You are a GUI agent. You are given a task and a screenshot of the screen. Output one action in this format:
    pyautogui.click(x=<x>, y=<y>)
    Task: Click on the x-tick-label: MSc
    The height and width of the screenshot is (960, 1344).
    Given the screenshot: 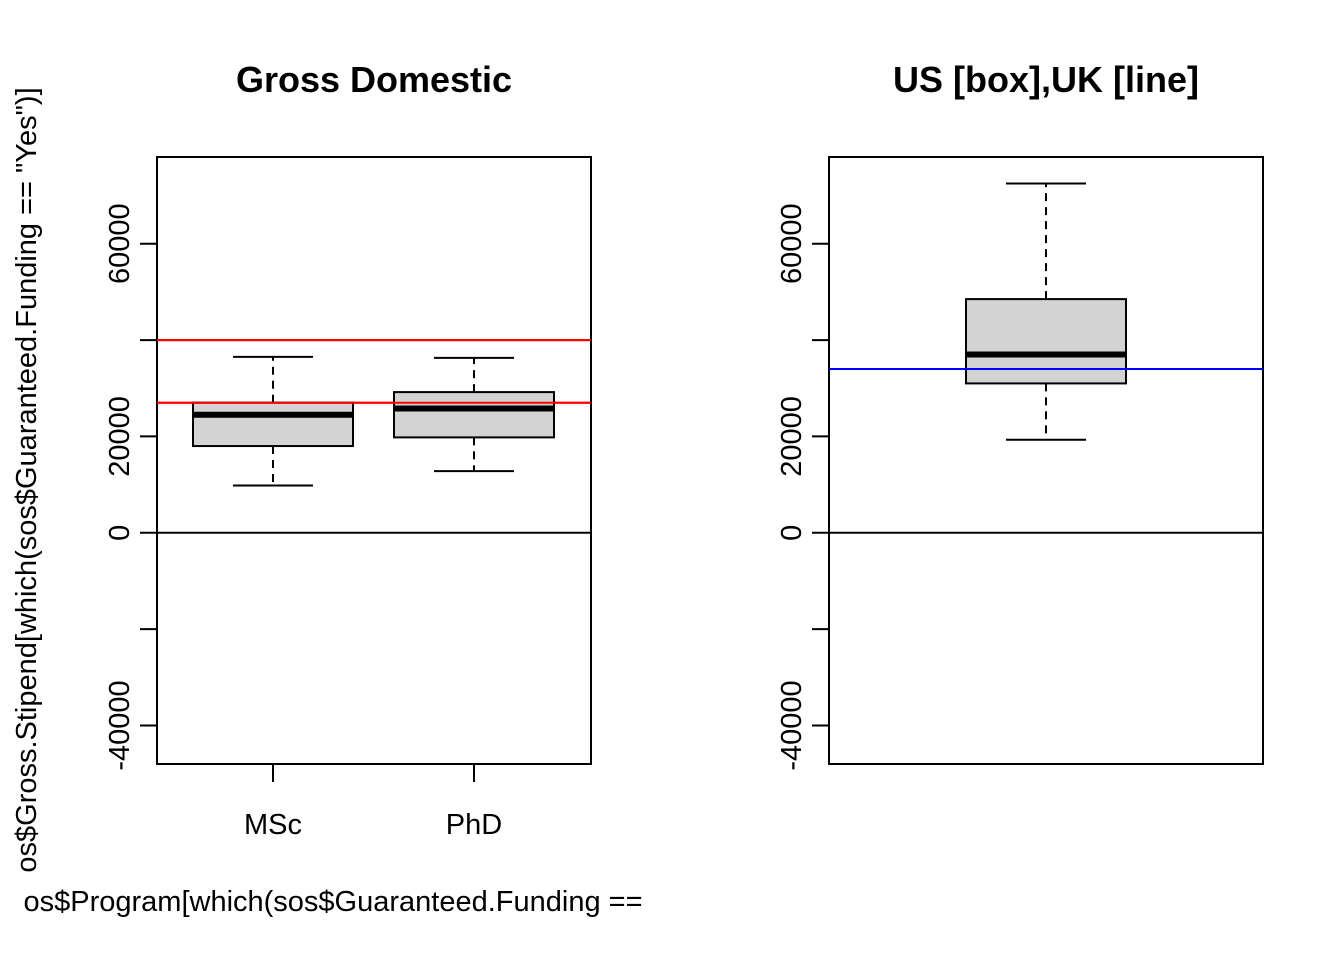 What is the action you would take?
    pyautogui.click(x=273, y=825)
    